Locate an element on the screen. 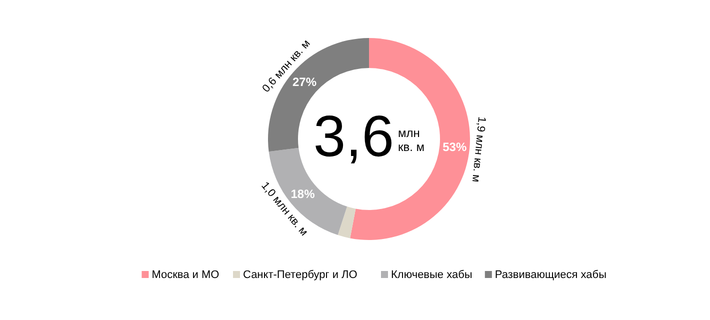 This screenshot has height=320, width=710. data-label: 53% is located at coordinates (454, 147).